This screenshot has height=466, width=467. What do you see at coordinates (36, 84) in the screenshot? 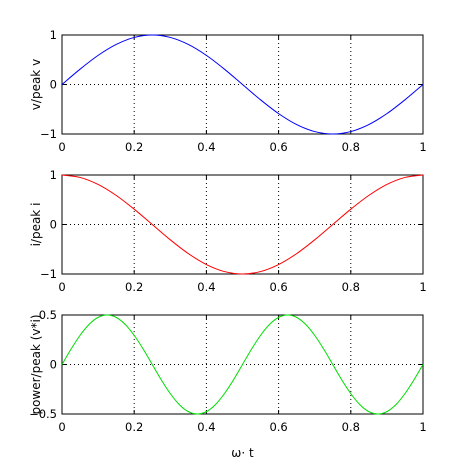
I see `y-axis-label: v/peak v` at bounding box center [36, 84].